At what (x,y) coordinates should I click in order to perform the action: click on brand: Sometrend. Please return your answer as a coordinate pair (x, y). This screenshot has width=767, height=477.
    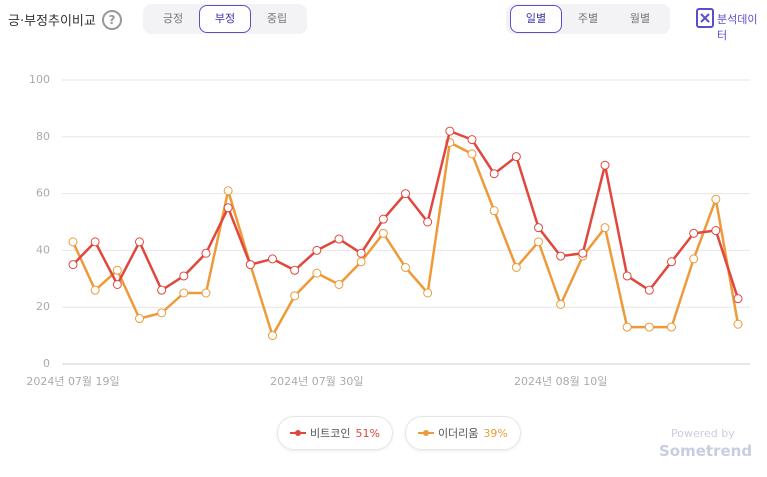
    Looking at the image, I should click on (706, 451).